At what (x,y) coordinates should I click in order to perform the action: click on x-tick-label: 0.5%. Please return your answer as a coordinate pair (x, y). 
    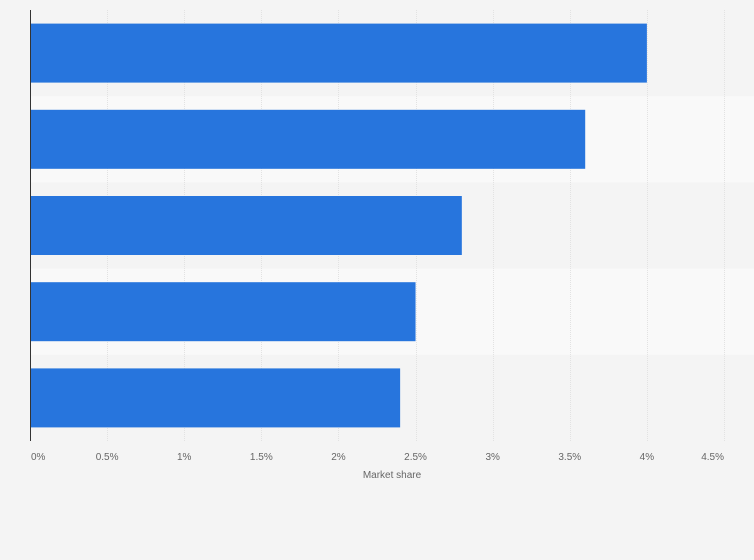
    Looking at the image, I should click on (107, 457).